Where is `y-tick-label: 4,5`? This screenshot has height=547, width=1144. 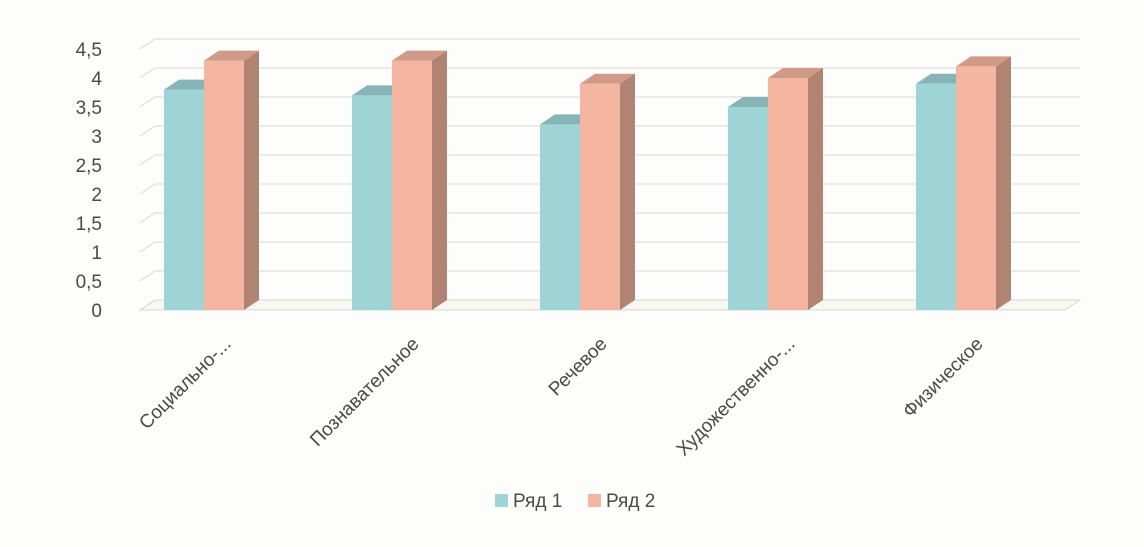
y-tick-label: 4,5 is located at coordinates (89, 50).